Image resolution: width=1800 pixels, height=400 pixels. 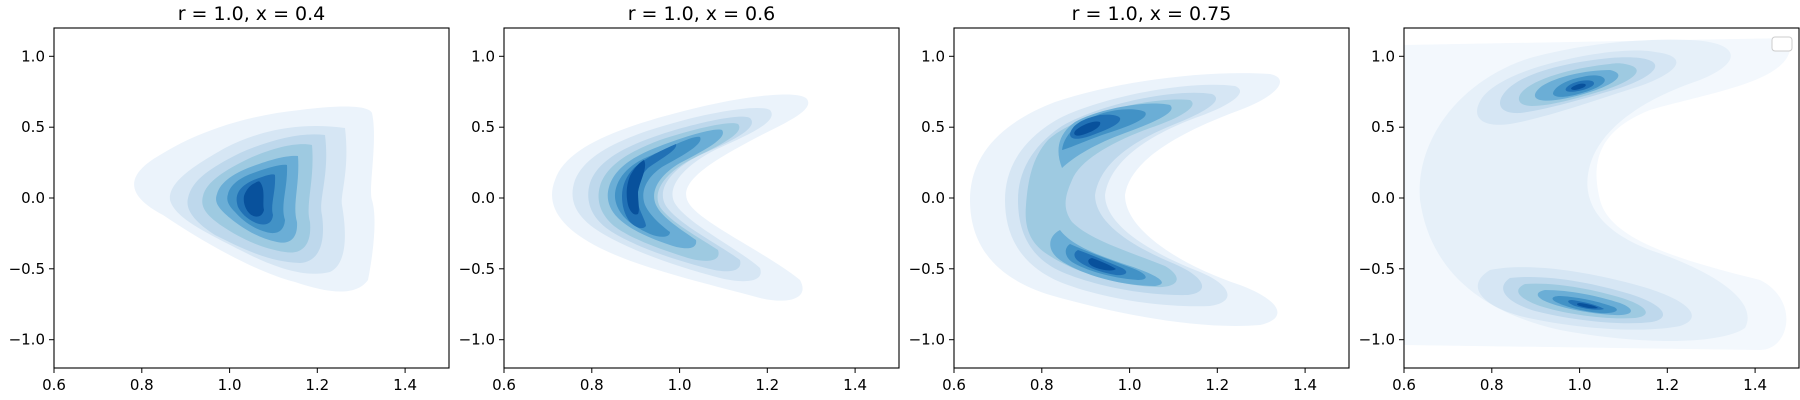 I want to click on subplot-title: r = 1.0, x = 0.6, so click(x=702, y=14).